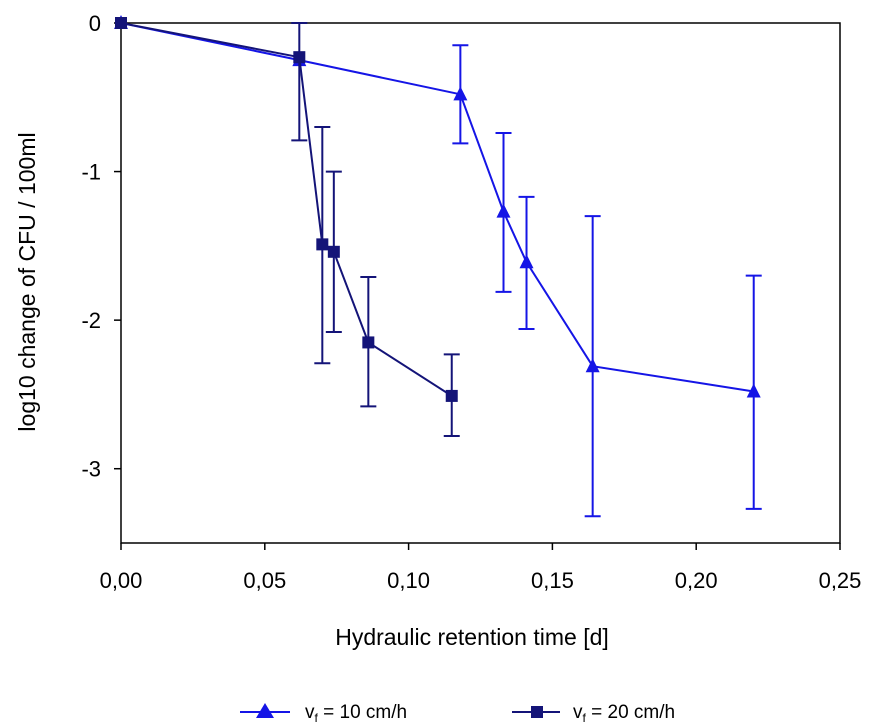 The height and width of the screenshot is (728, 875). I want to click on x-tick-label: 0,15, so click(552, 580).